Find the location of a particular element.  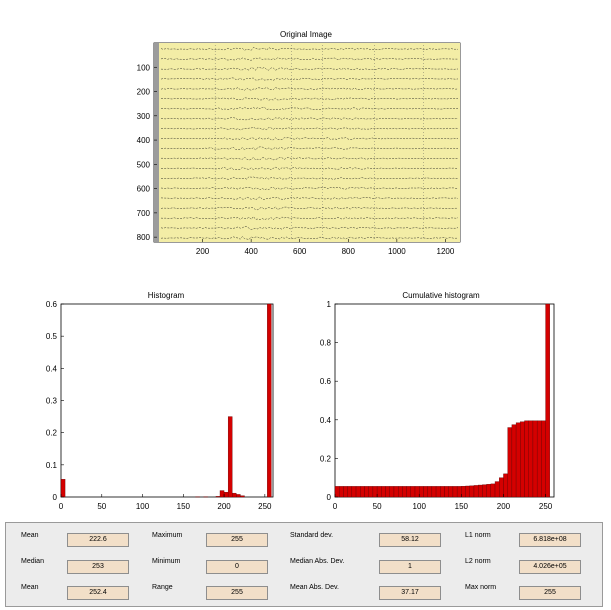

orig-y-tick-label: 600 is located at coordinates (144, 189).